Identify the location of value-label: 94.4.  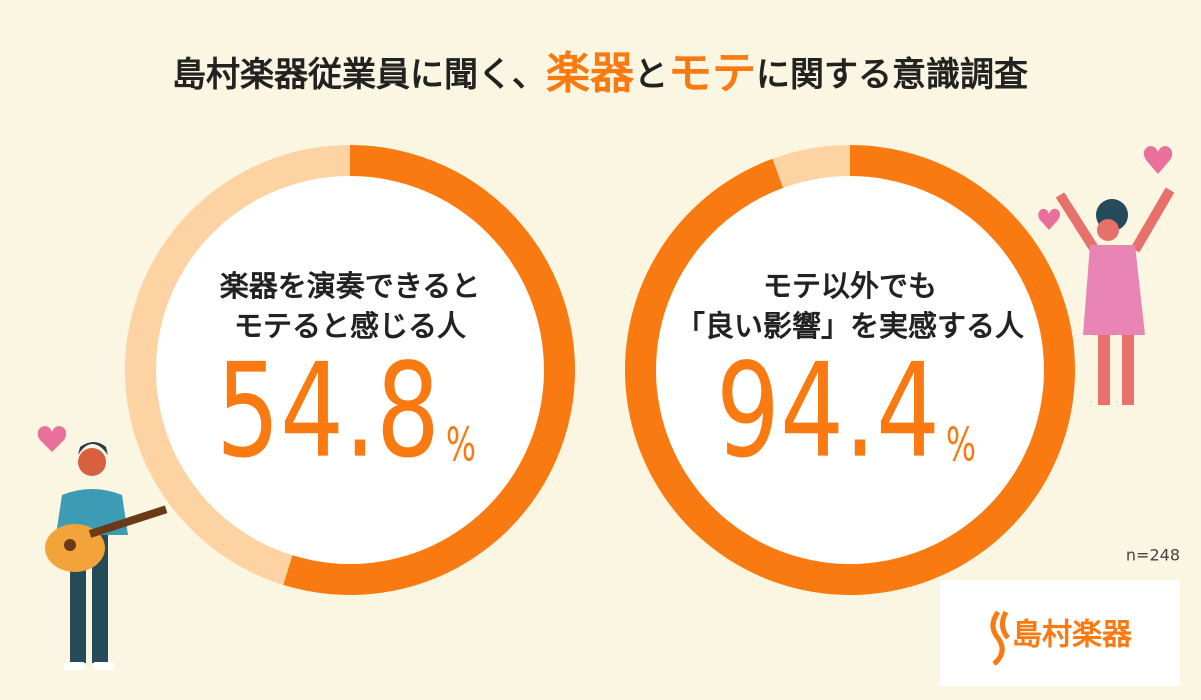
(828, 411).